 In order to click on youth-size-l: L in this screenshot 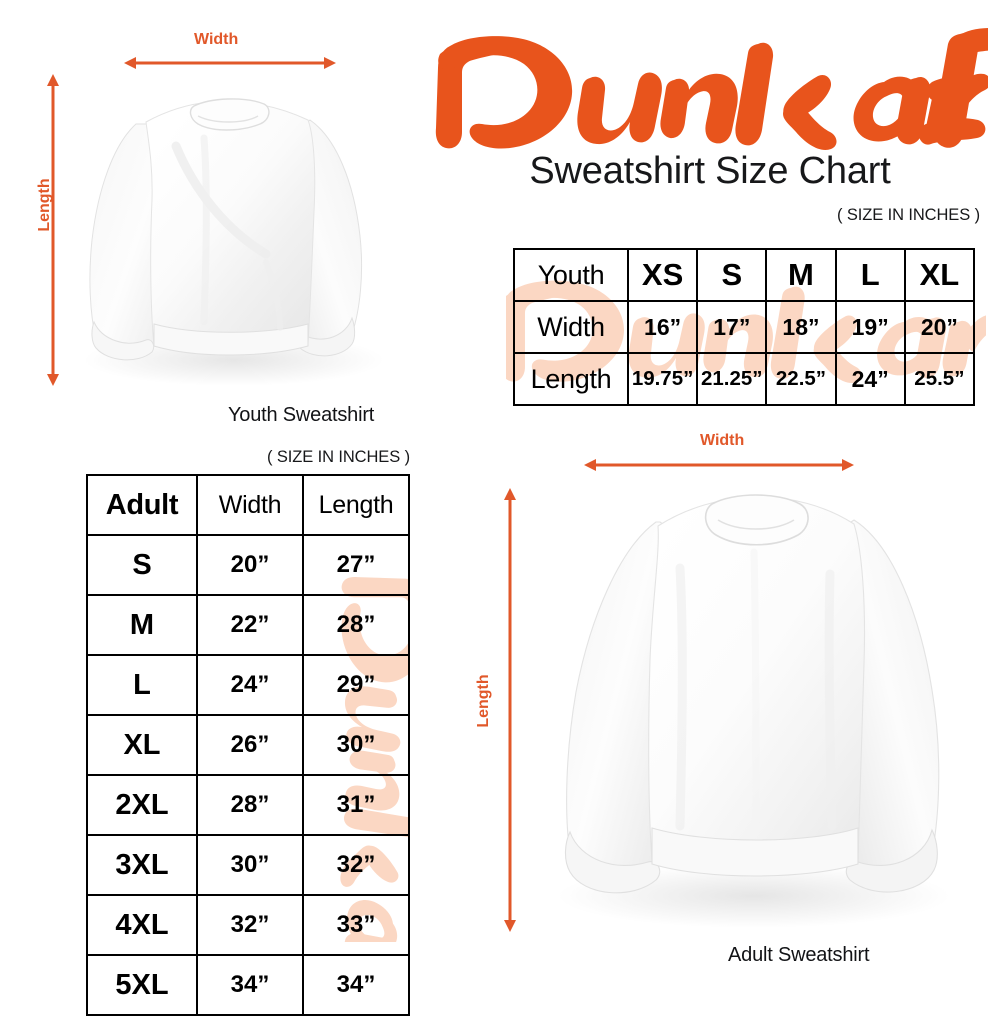, I will do `click(870, 275)`.